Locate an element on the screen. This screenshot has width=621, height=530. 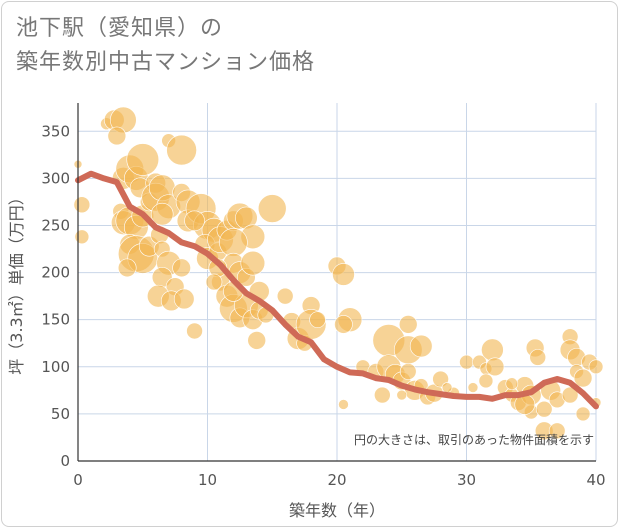
chart-title-line2: 築年数別中古マンション価格 is located at coordinates (166, 62).